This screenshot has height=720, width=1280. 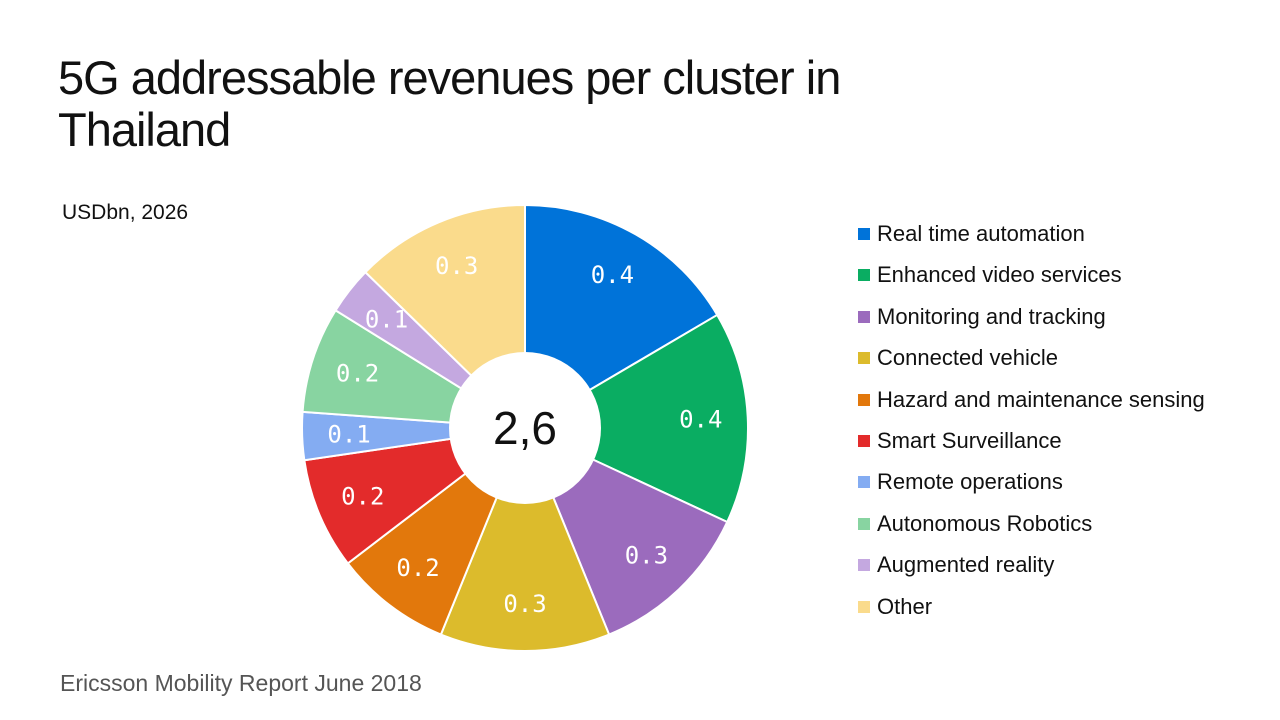 I want to click on slice-label-9: 0.3, so click(x=456, y=266).